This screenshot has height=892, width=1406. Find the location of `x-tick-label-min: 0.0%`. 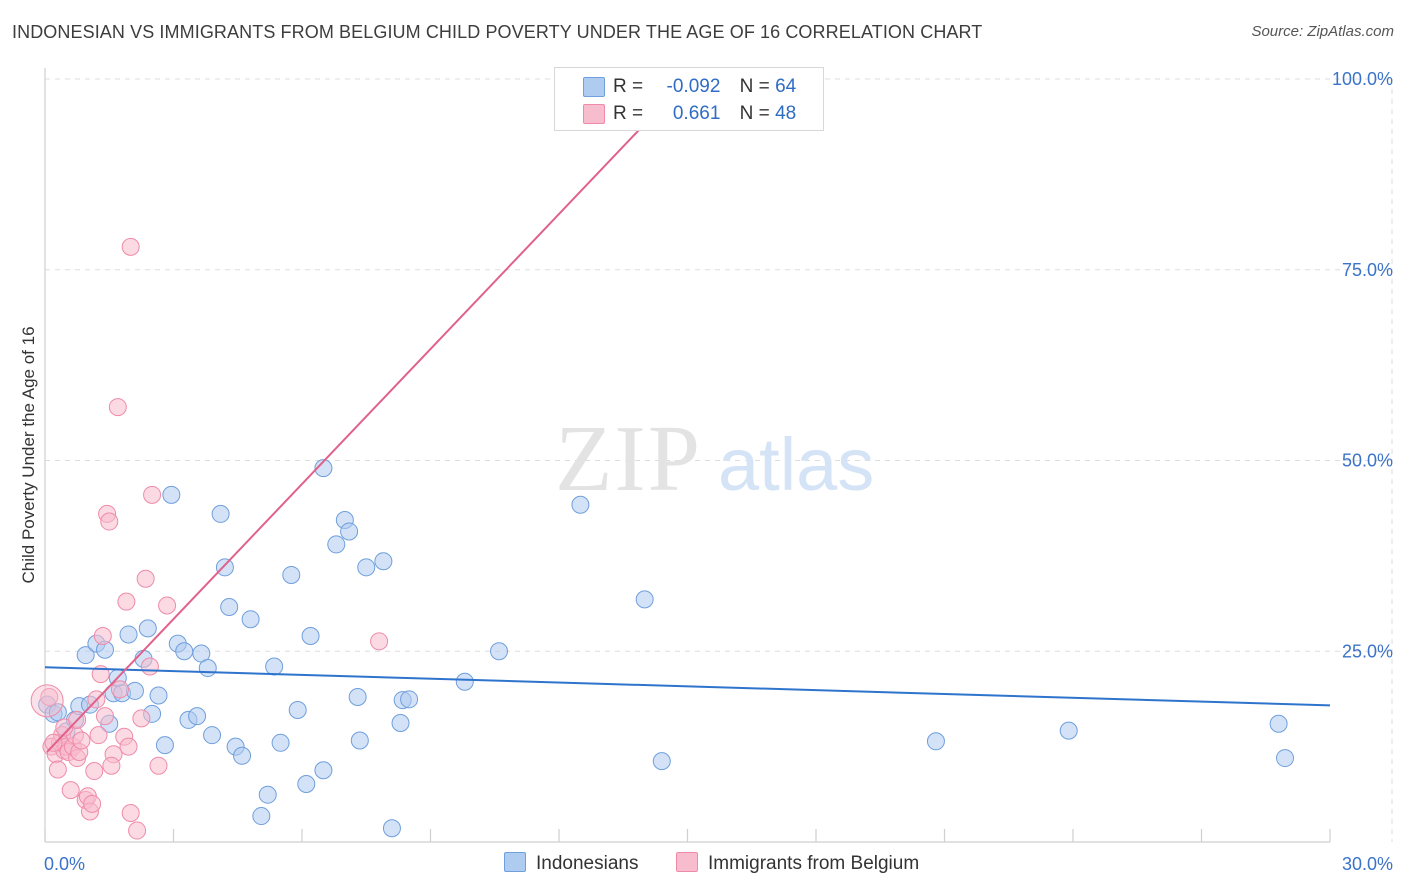

x-tick-label-min: 0.0% is located at coordinates (64, 864).